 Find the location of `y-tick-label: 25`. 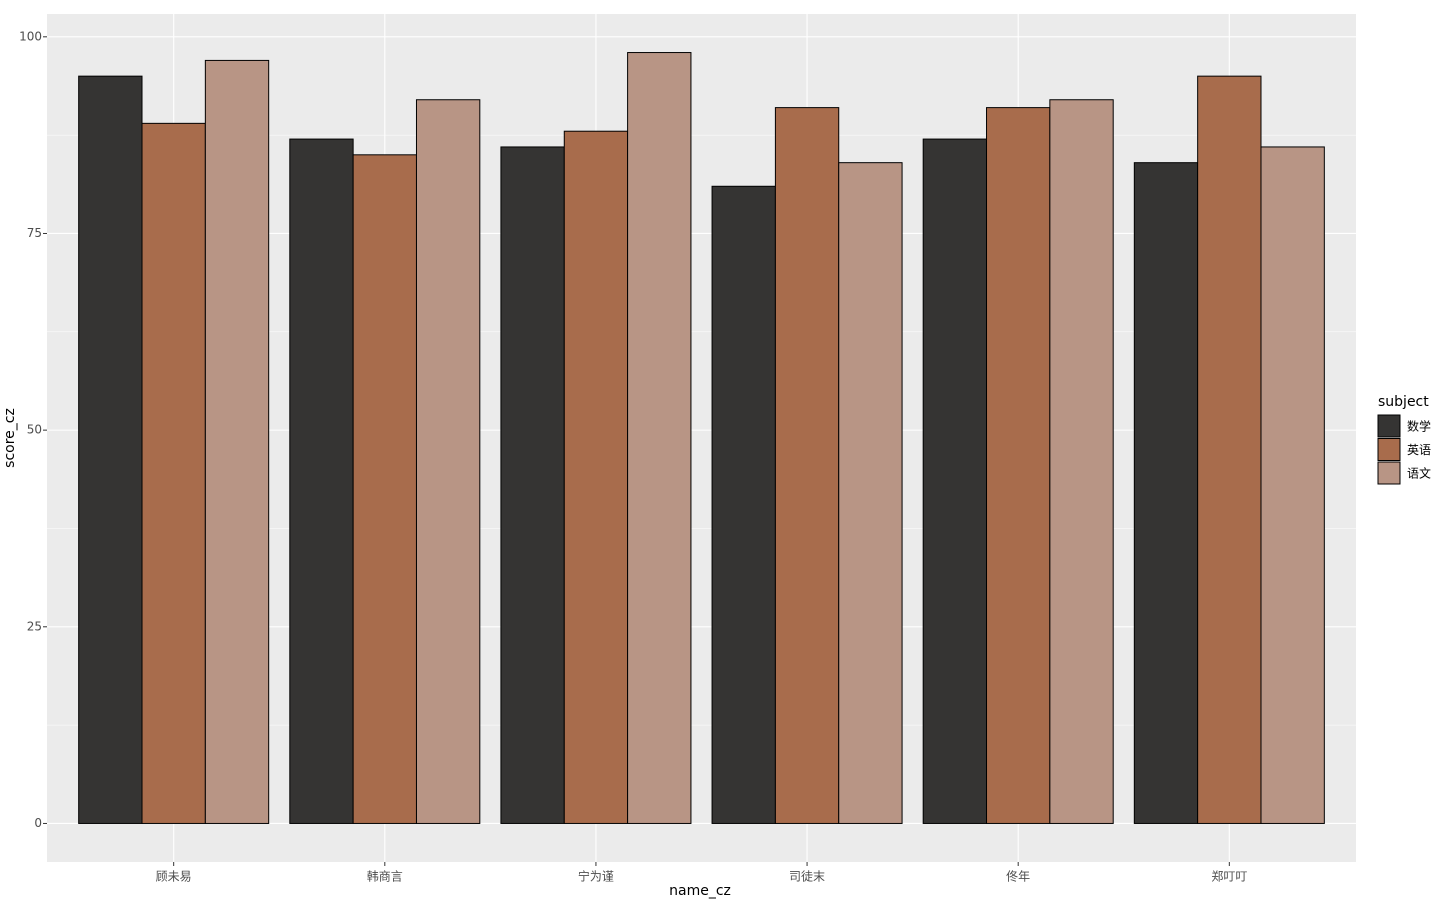

y-tick-label: 25 is located at coordinates (34, 626).